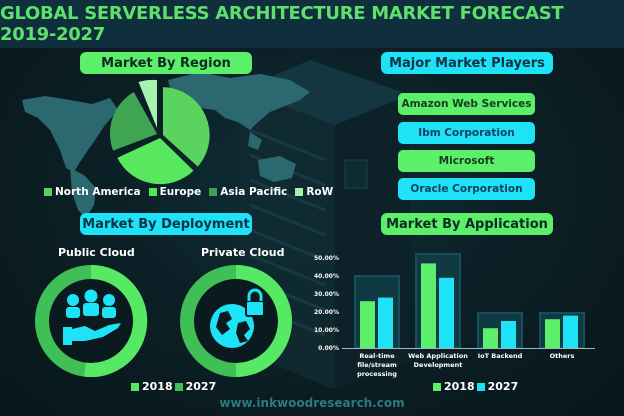 Image resolution: width=624 pixels, height=416 pixels. What do you see at coordinates (508, 334) in the screenshot?
I see `bar-iot-2027` at bounding box center [508, 334].